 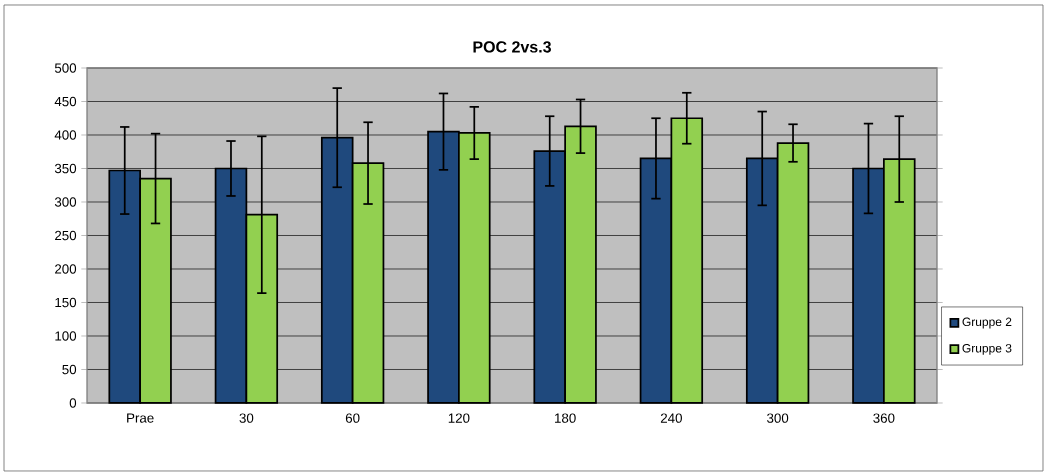 What do you see at coordinates (66, 302) in the screenshot?
I see `y-tick-label: 150` at bounding box center [66, 302].